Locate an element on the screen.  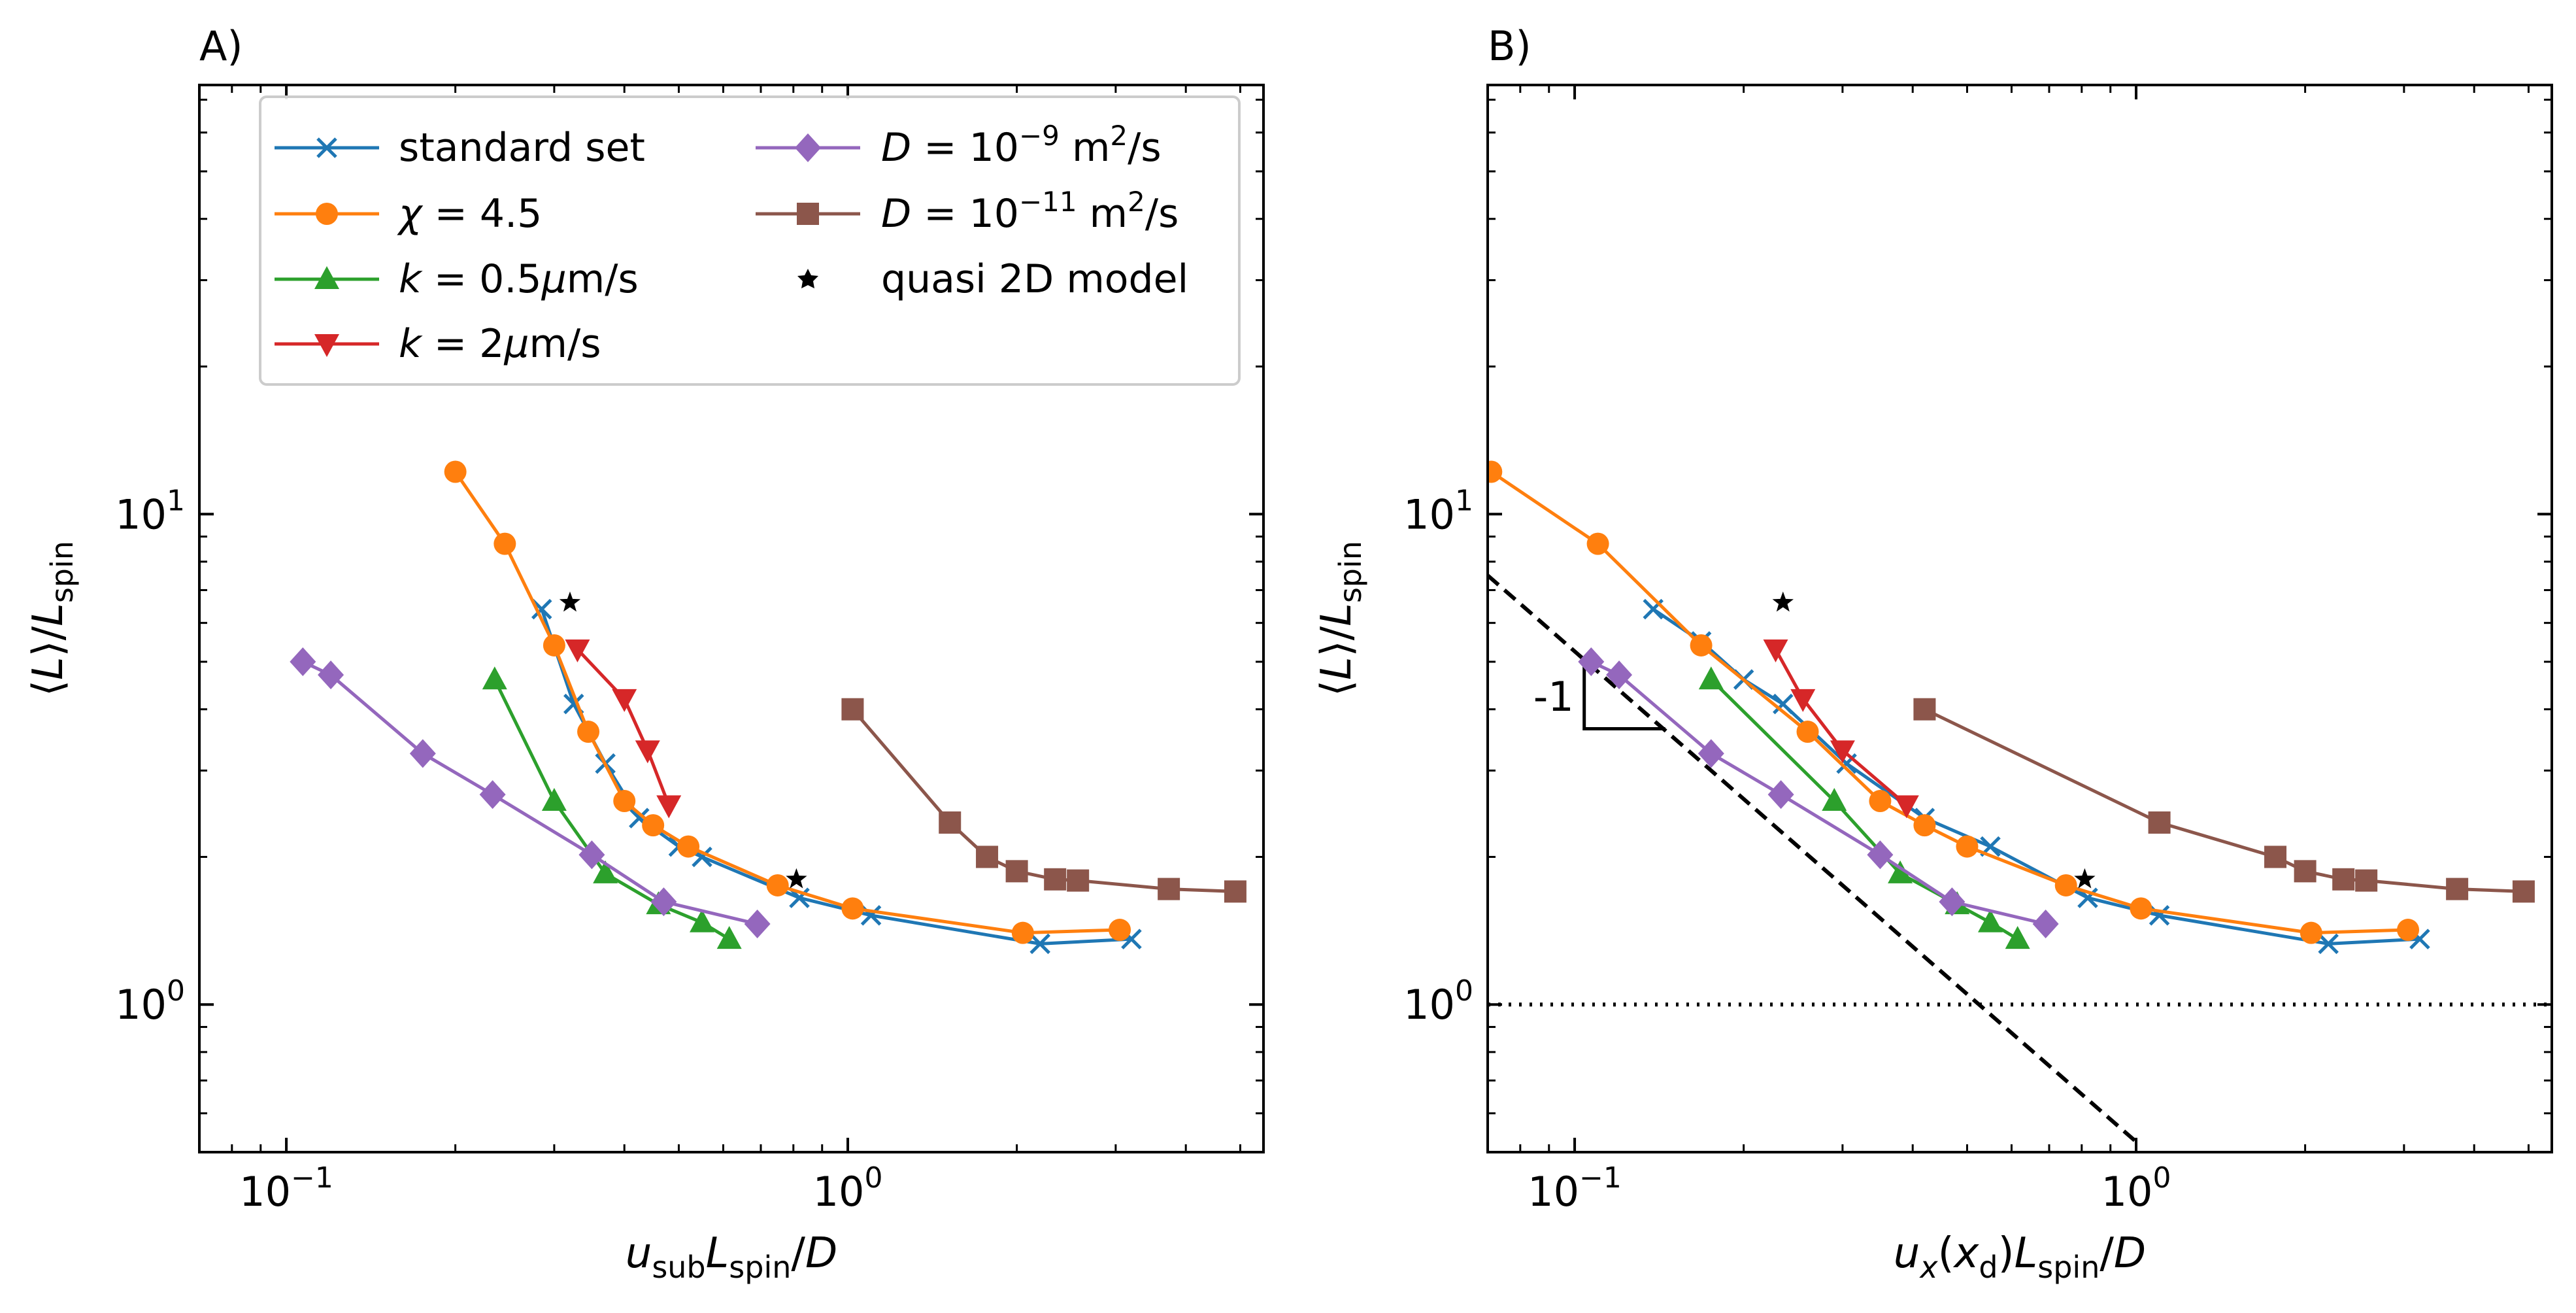
series-k05 is located at coordinates (612, 807).